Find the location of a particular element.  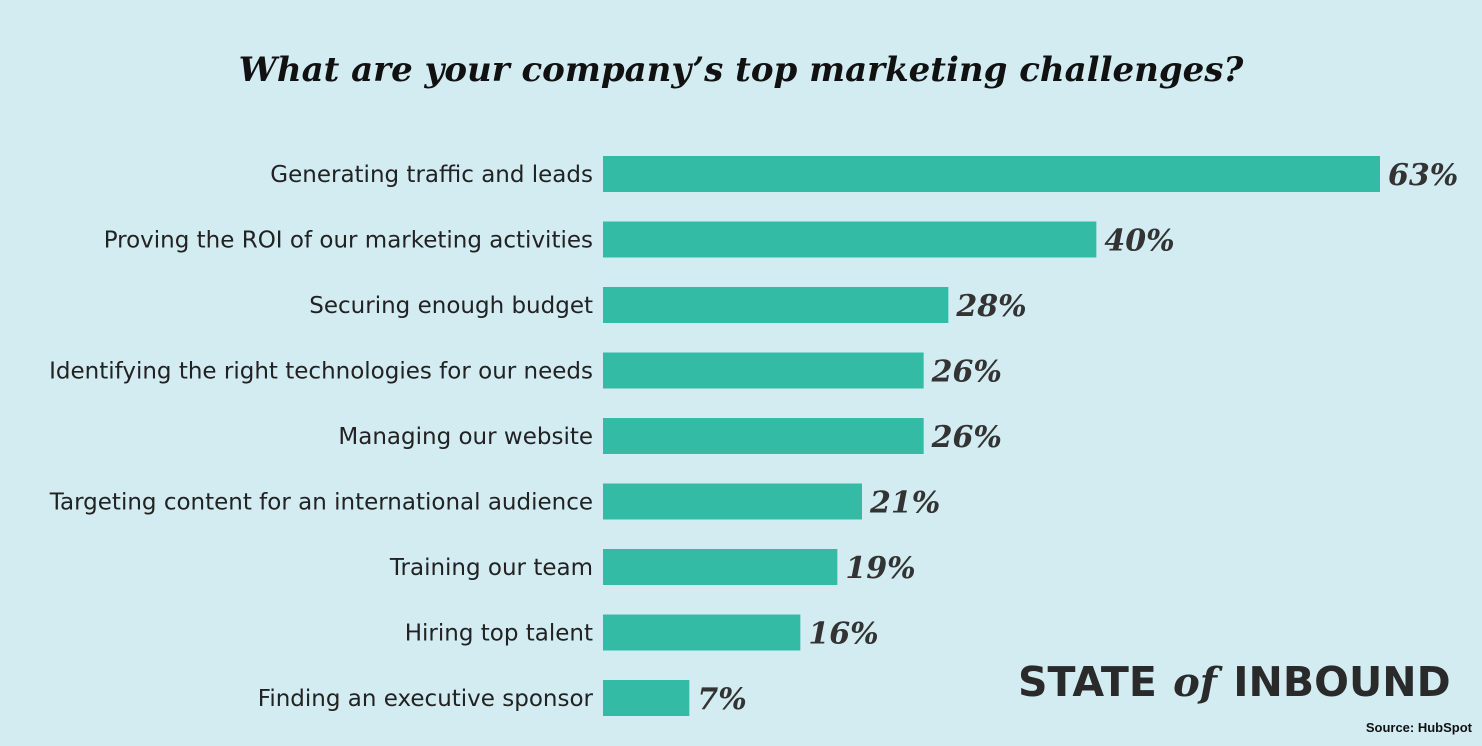

logo-part-inbound: INBOUND is located at coordinates (1342, 682).